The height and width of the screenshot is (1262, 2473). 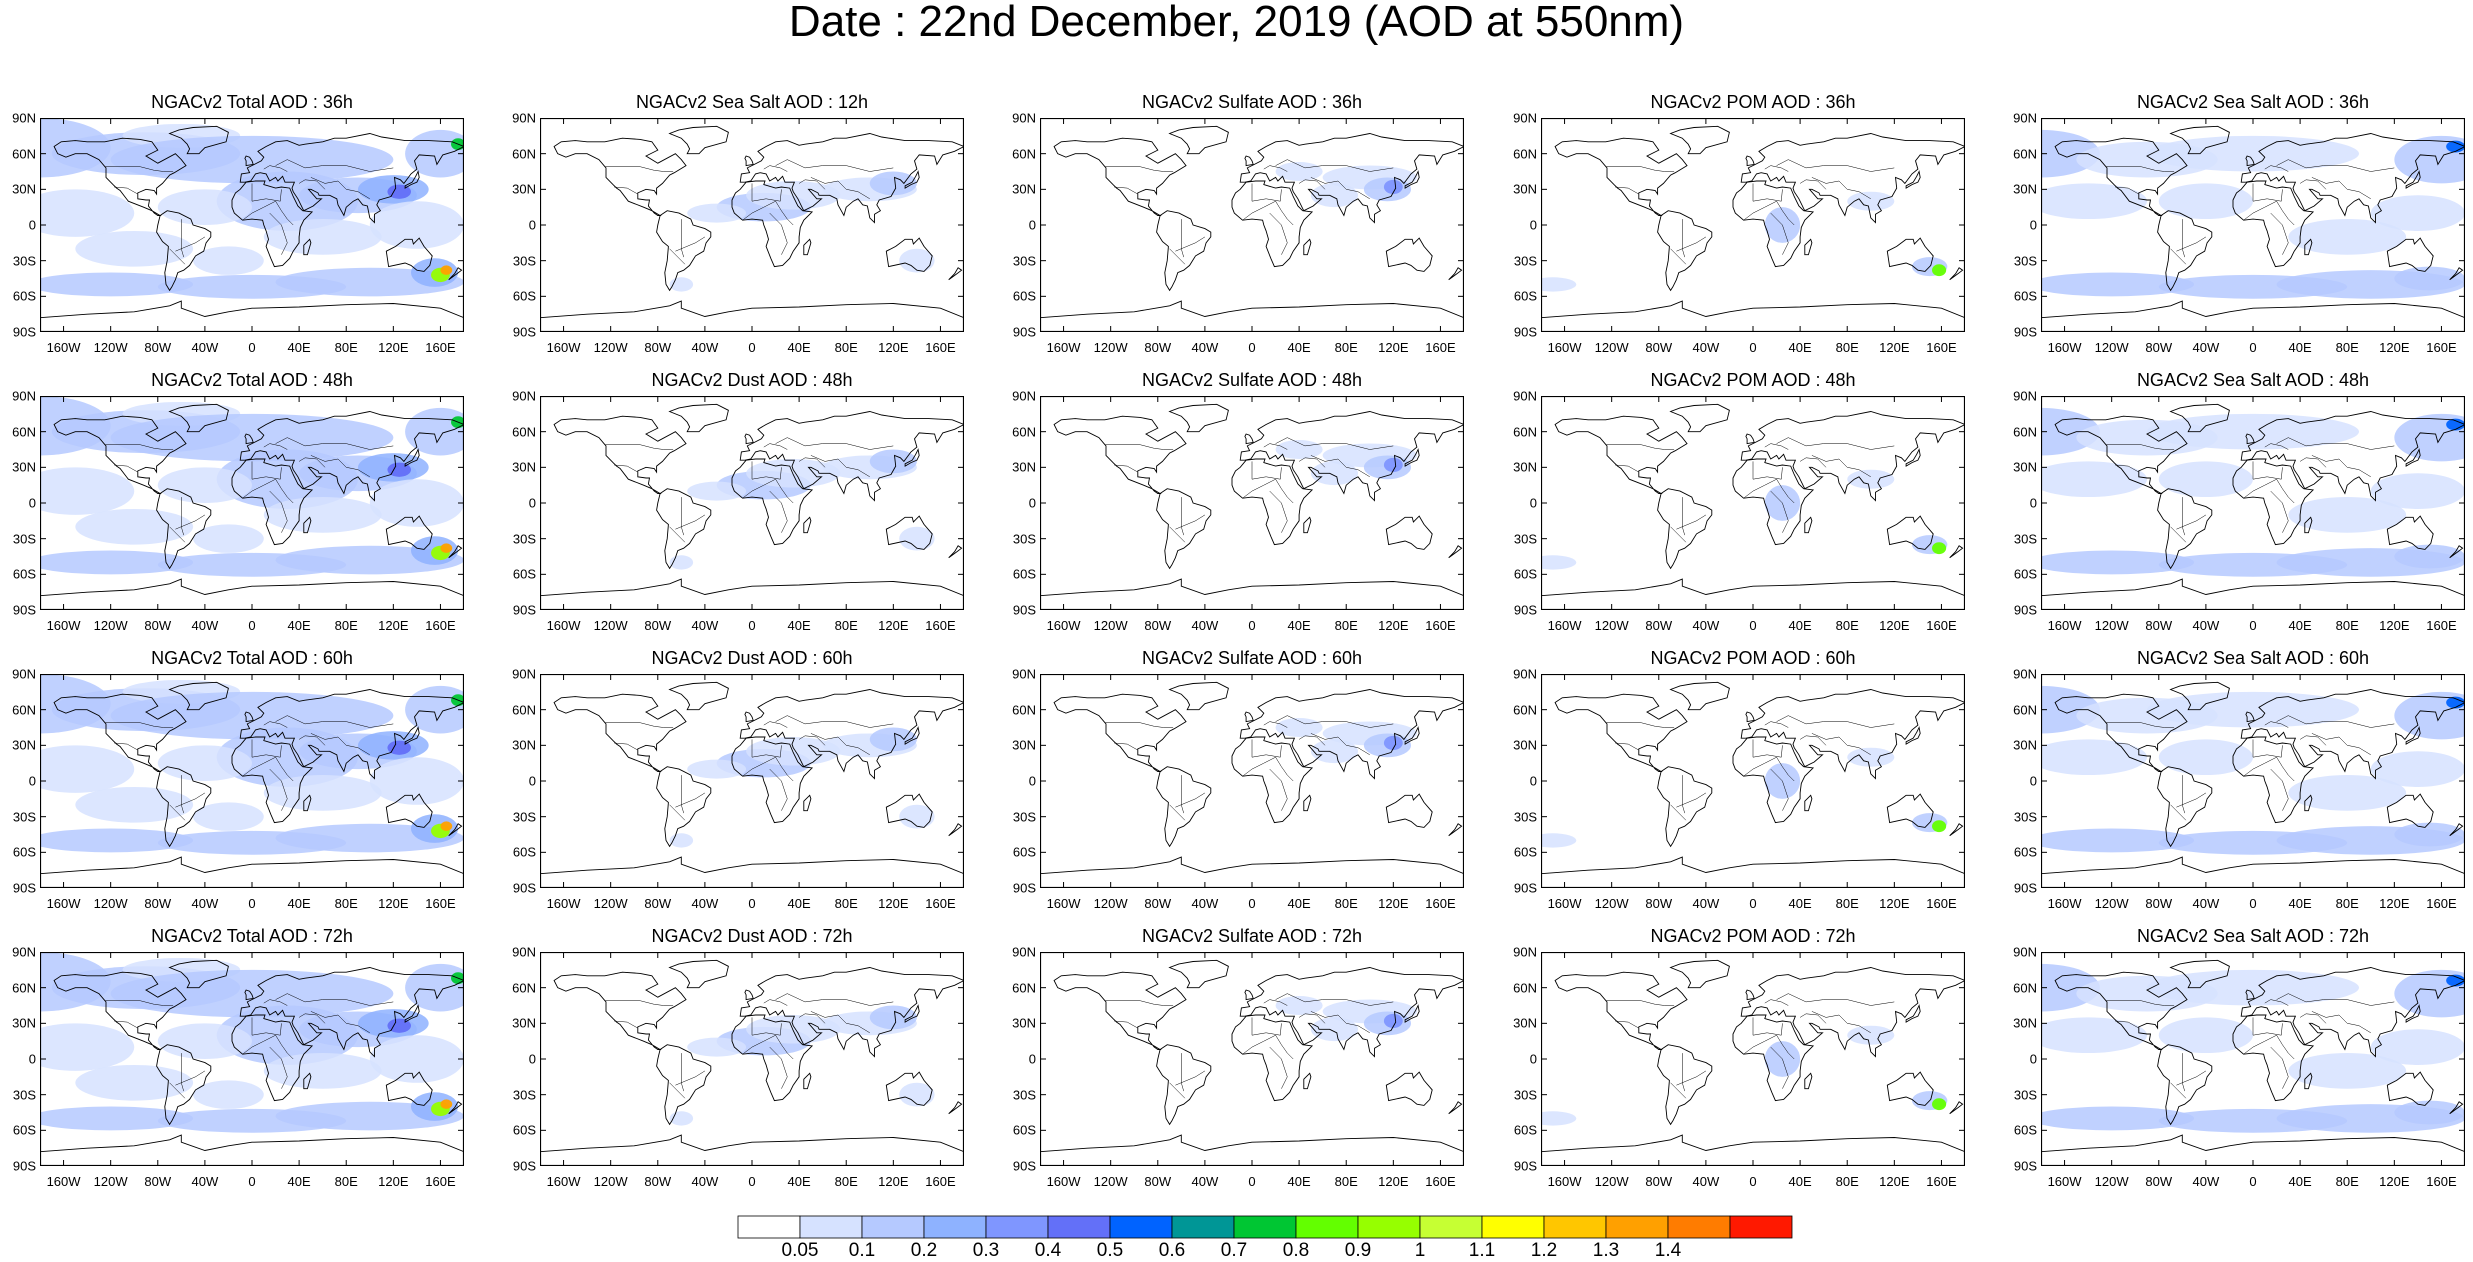 I want to click on lat-tick-label: 90N, so click(x=24, y=952).